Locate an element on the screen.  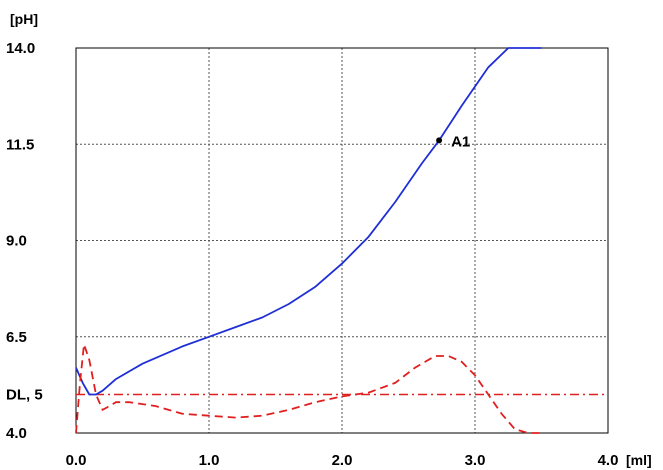
point-label: A1 is located at coordinates (460, 141).